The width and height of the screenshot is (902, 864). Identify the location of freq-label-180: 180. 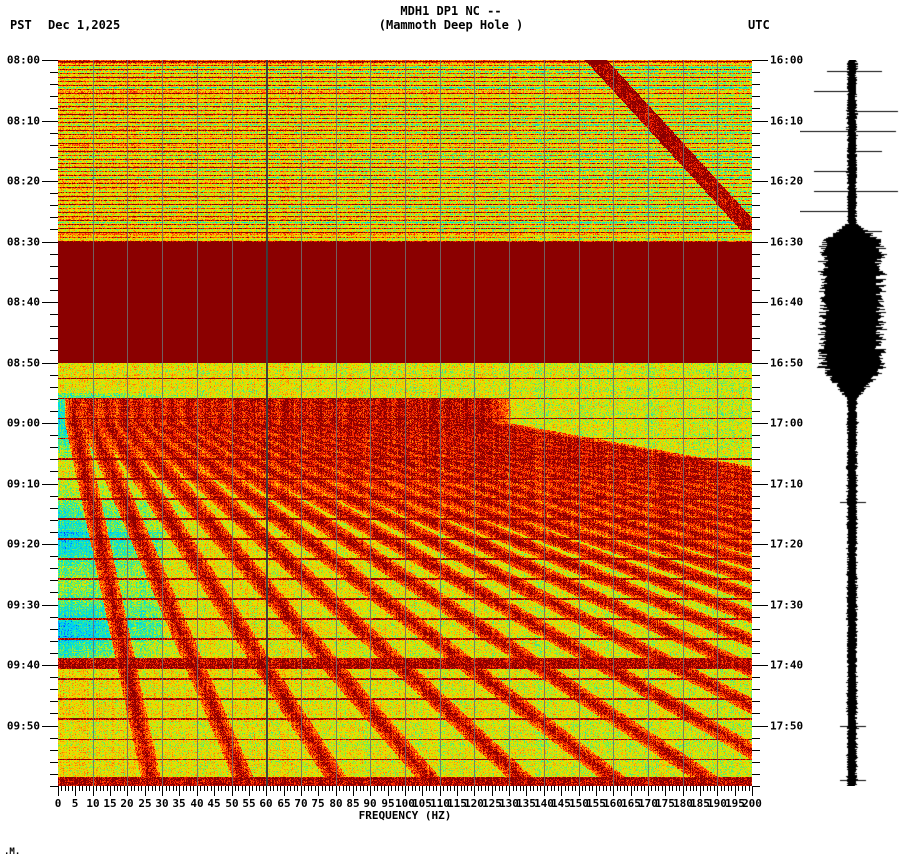
(683, 803).